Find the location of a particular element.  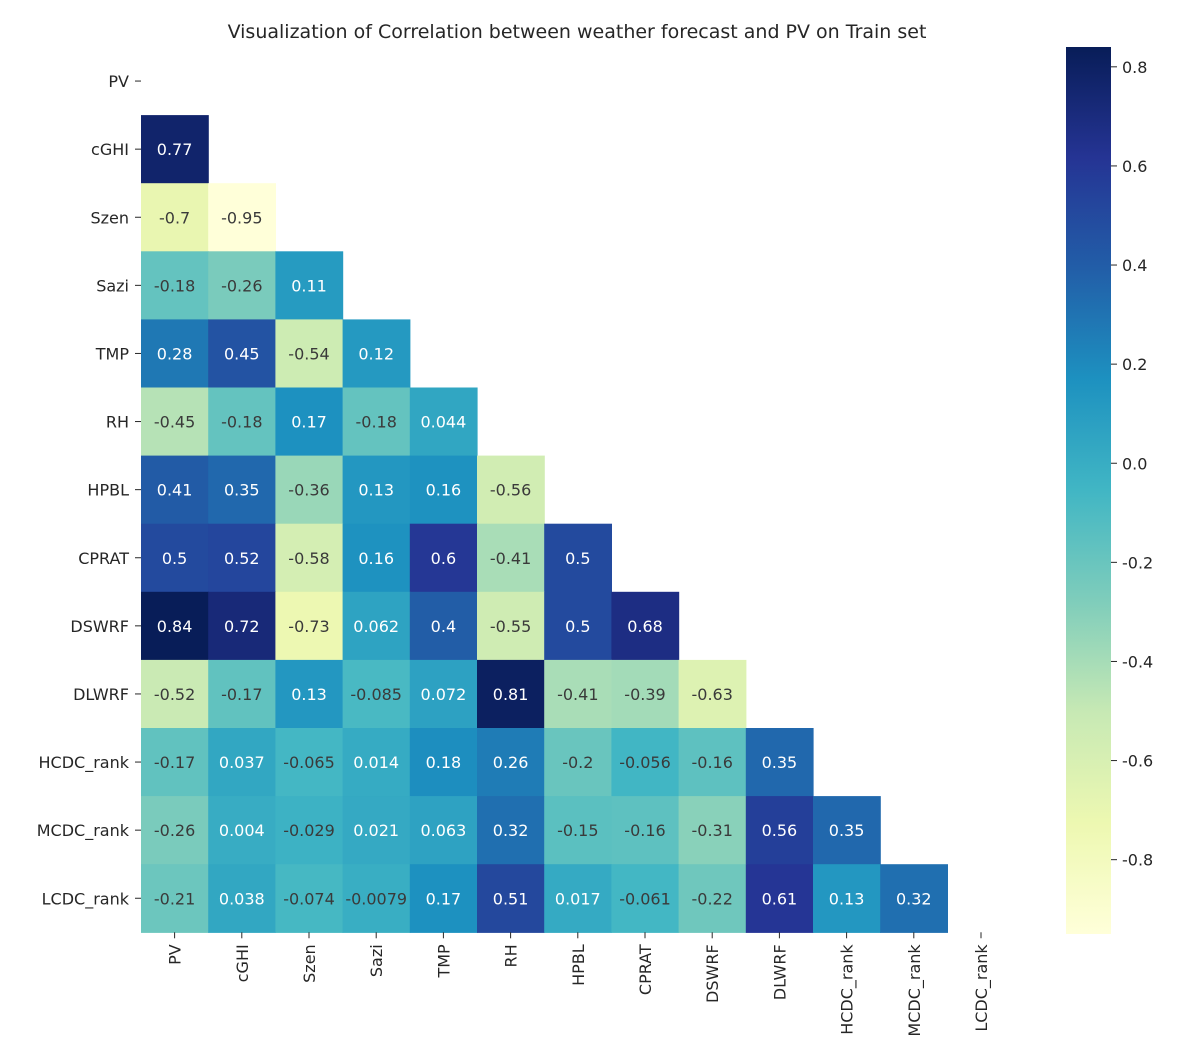

cell-value-label: -0.074 is located at coordinates (309, 898).